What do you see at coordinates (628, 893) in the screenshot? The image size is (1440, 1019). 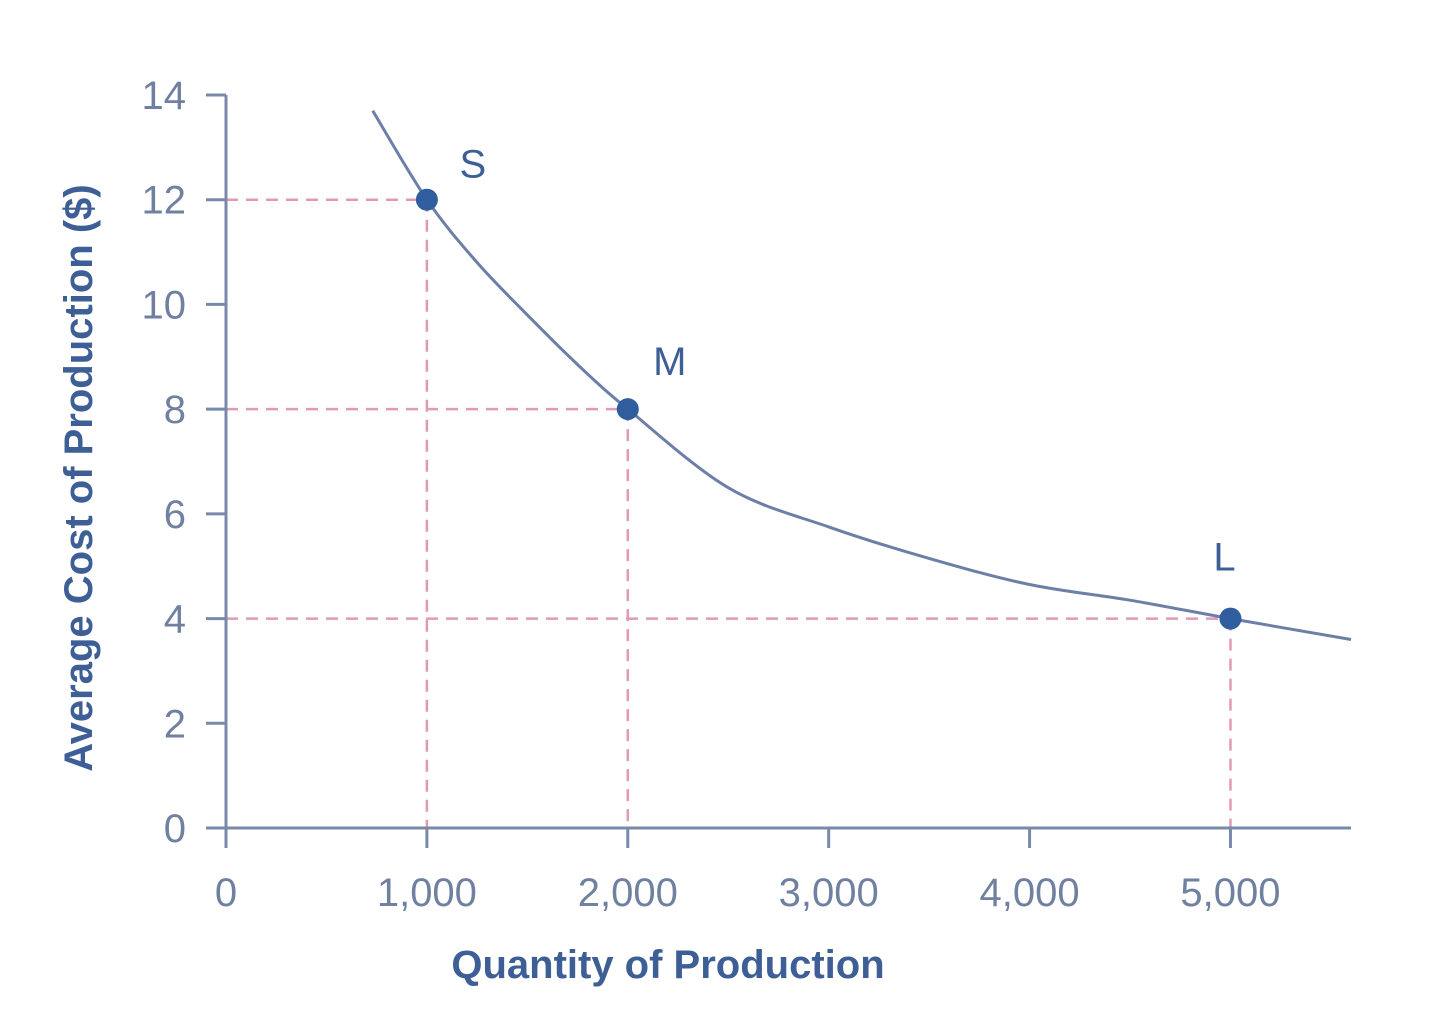 I see `x-tick-label: 2,000` at bounding box center [628, 893].